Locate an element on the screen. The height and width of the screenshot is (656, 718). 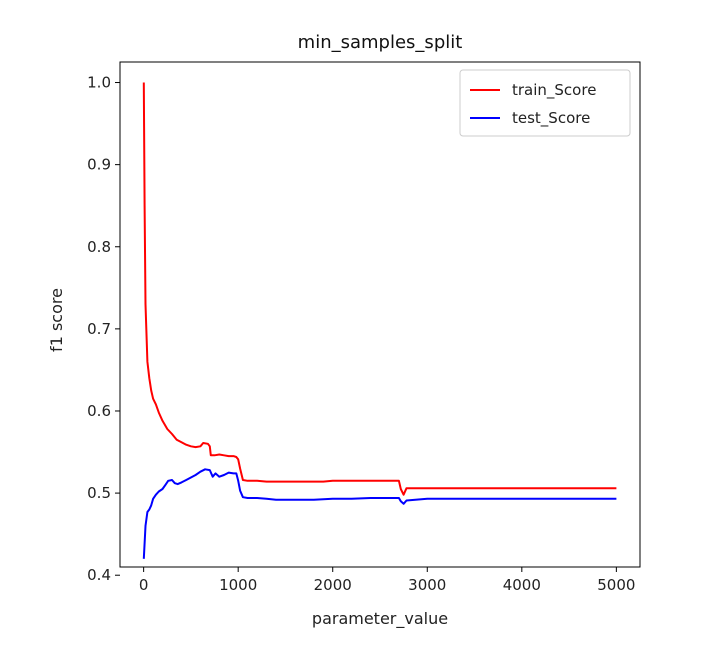
legend: train_Score test_Score is located at coordinates (545, 103).